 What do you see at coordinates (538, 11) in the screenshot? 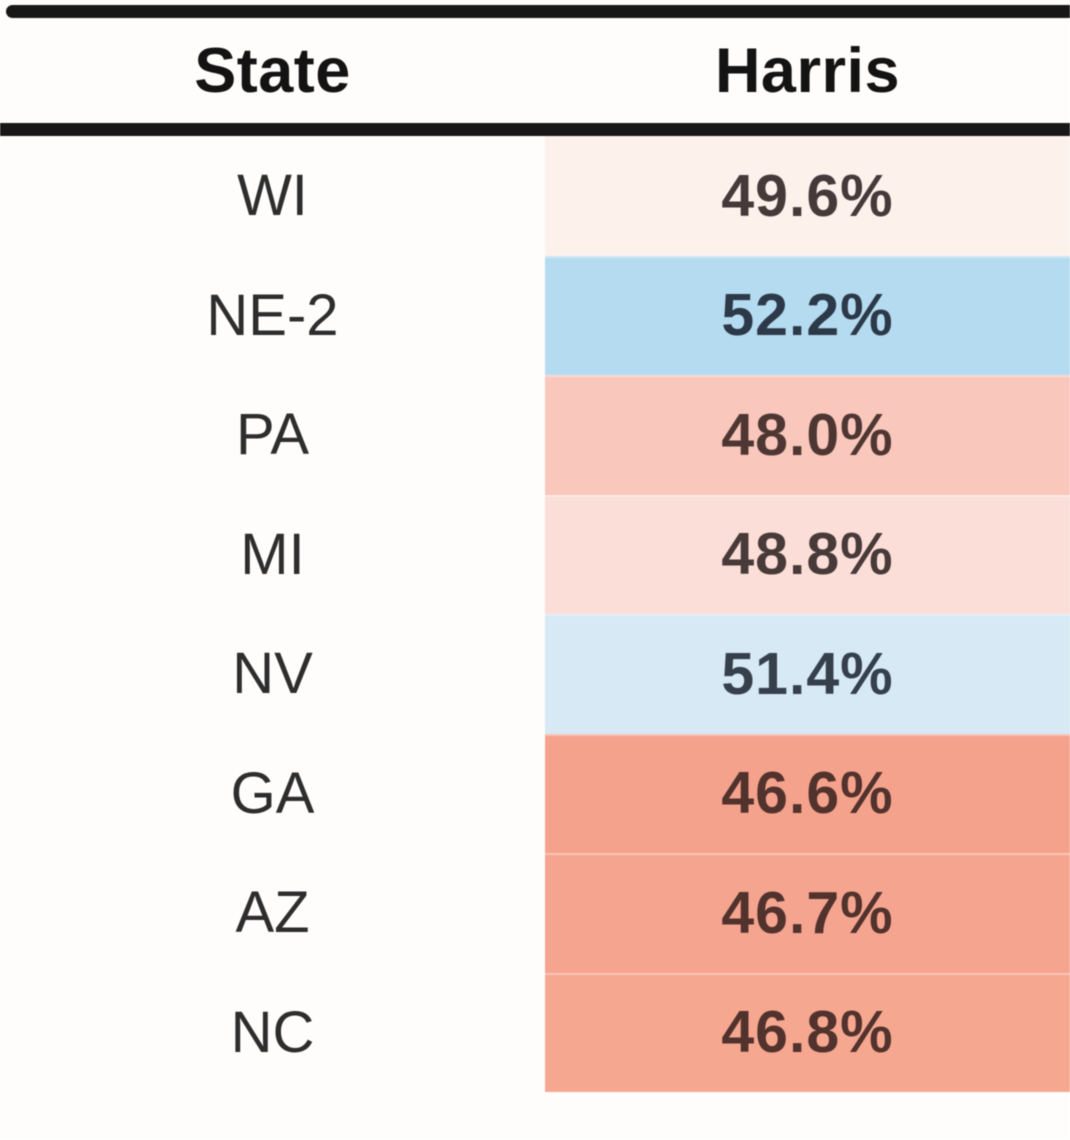
I see `top-border-rule` at bounding box center [538, 11].